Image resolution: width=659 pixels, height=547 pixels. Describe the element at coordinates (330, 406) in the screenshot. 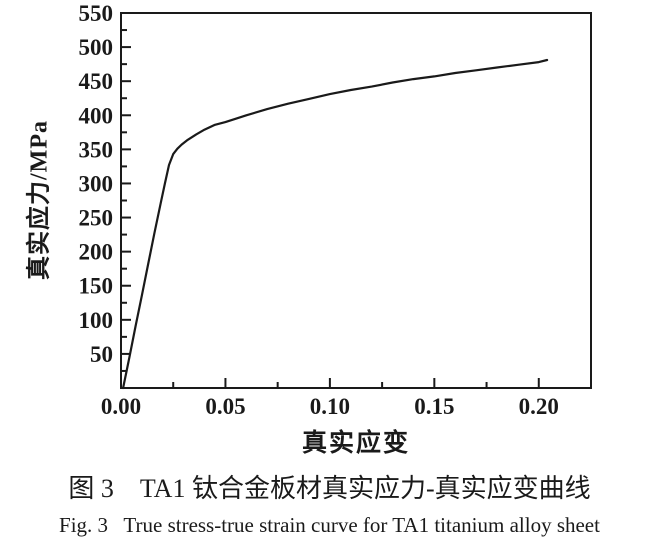

I see `x-tick-label: 0.10` at that location.